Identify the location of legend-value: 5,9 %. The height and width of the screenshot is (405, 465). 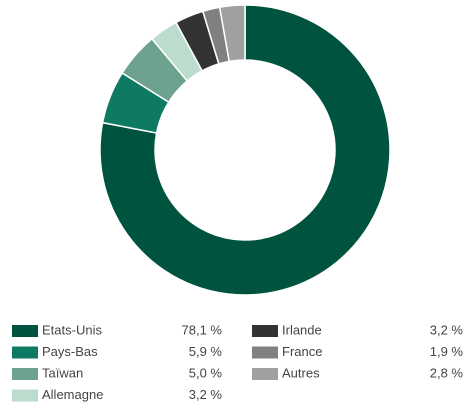
(206, 351).